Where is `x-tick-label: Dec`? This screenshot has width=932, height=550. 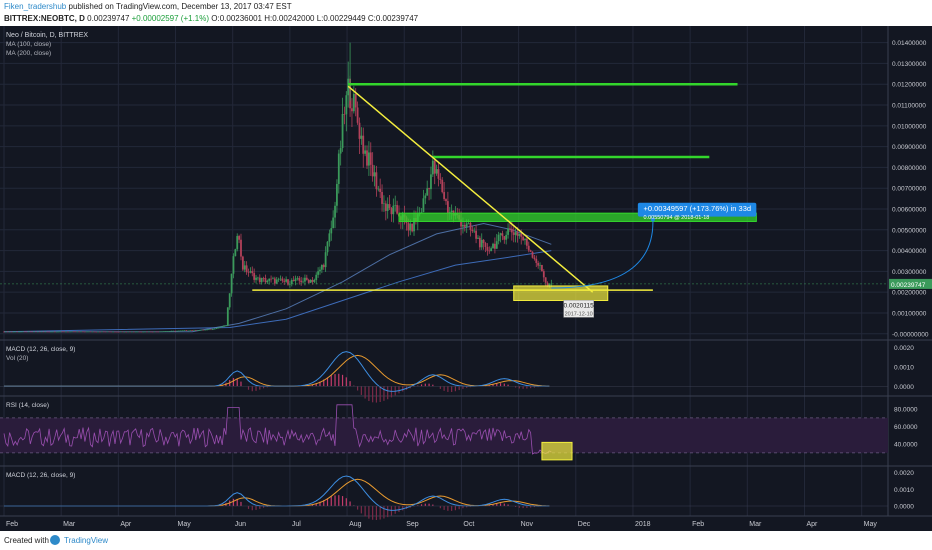 x-tick-label: Dec is located at coordinates (584, 524).